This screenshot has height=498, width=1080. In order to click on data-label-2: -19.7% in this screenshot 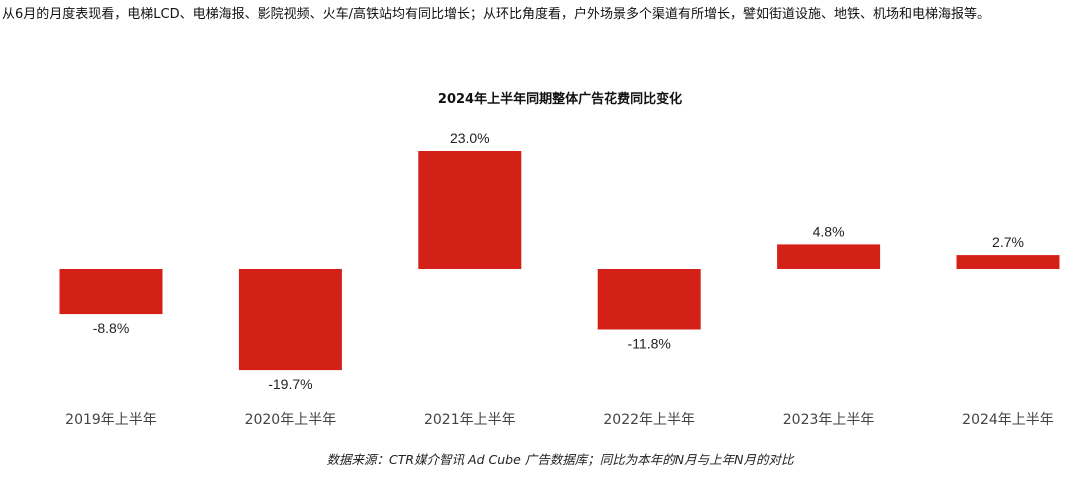, I will do `click(290, 384)`.